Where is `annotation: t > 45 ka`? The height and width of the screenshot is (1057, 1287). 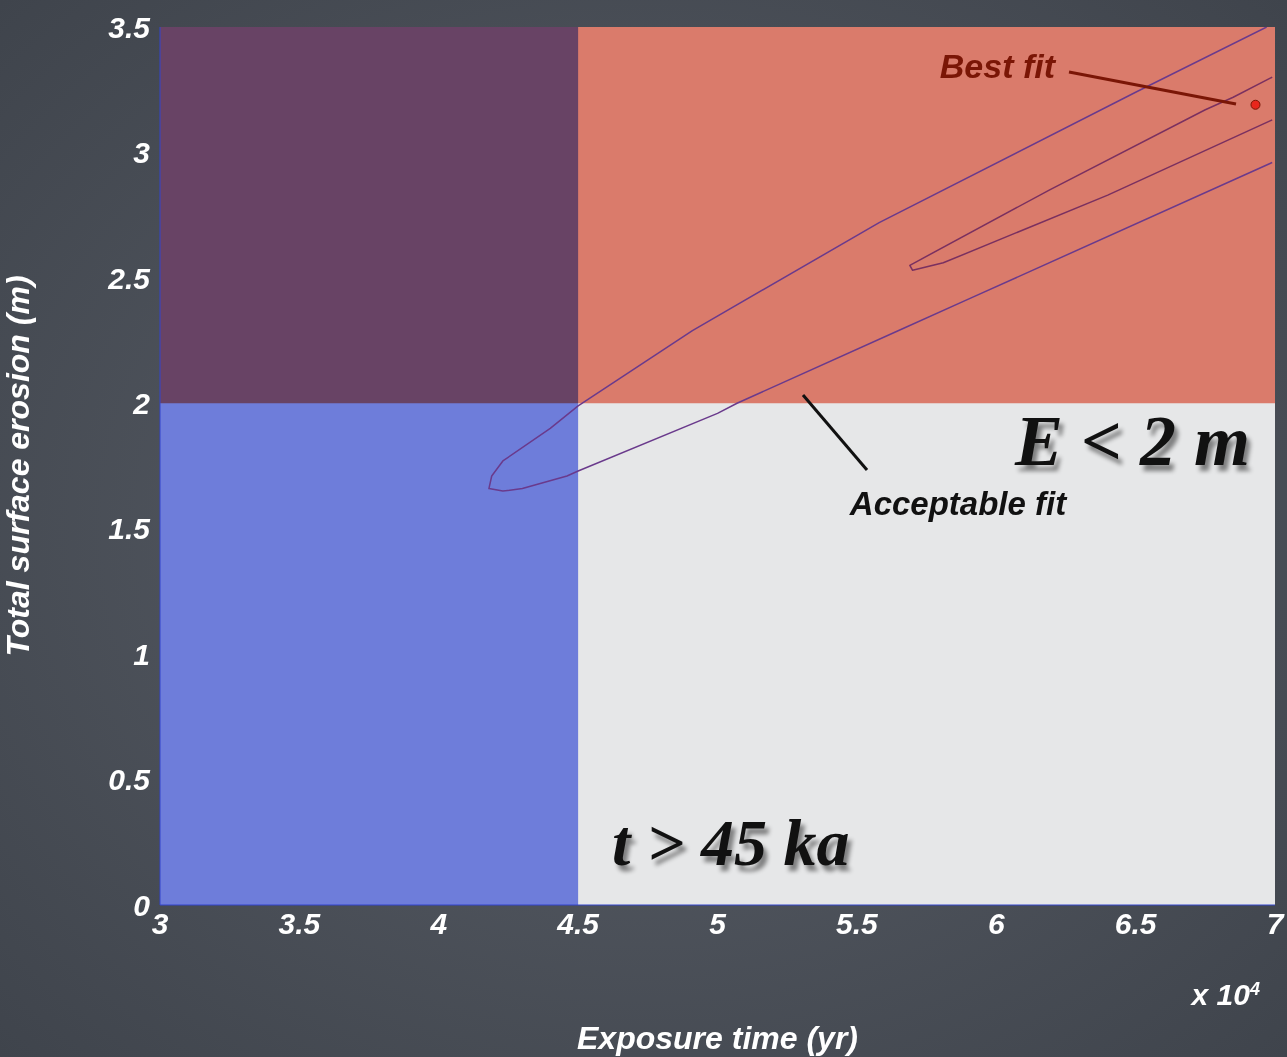
annotation: t > 45 ka is located at coordinates (731, 842).